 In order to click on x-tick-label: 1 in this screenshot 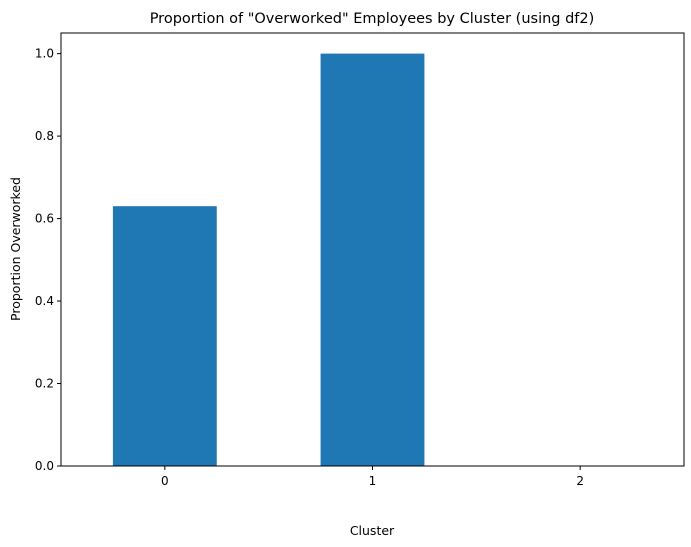, I will do `click(373, 481)`.